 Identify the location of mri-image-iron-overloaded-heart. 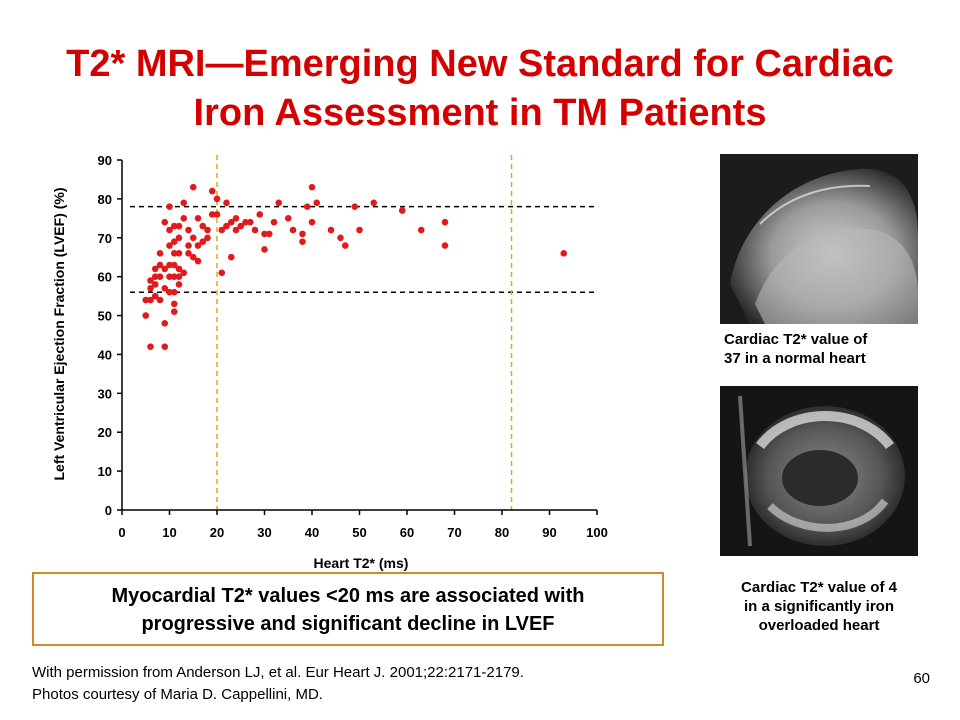
(819, 471).